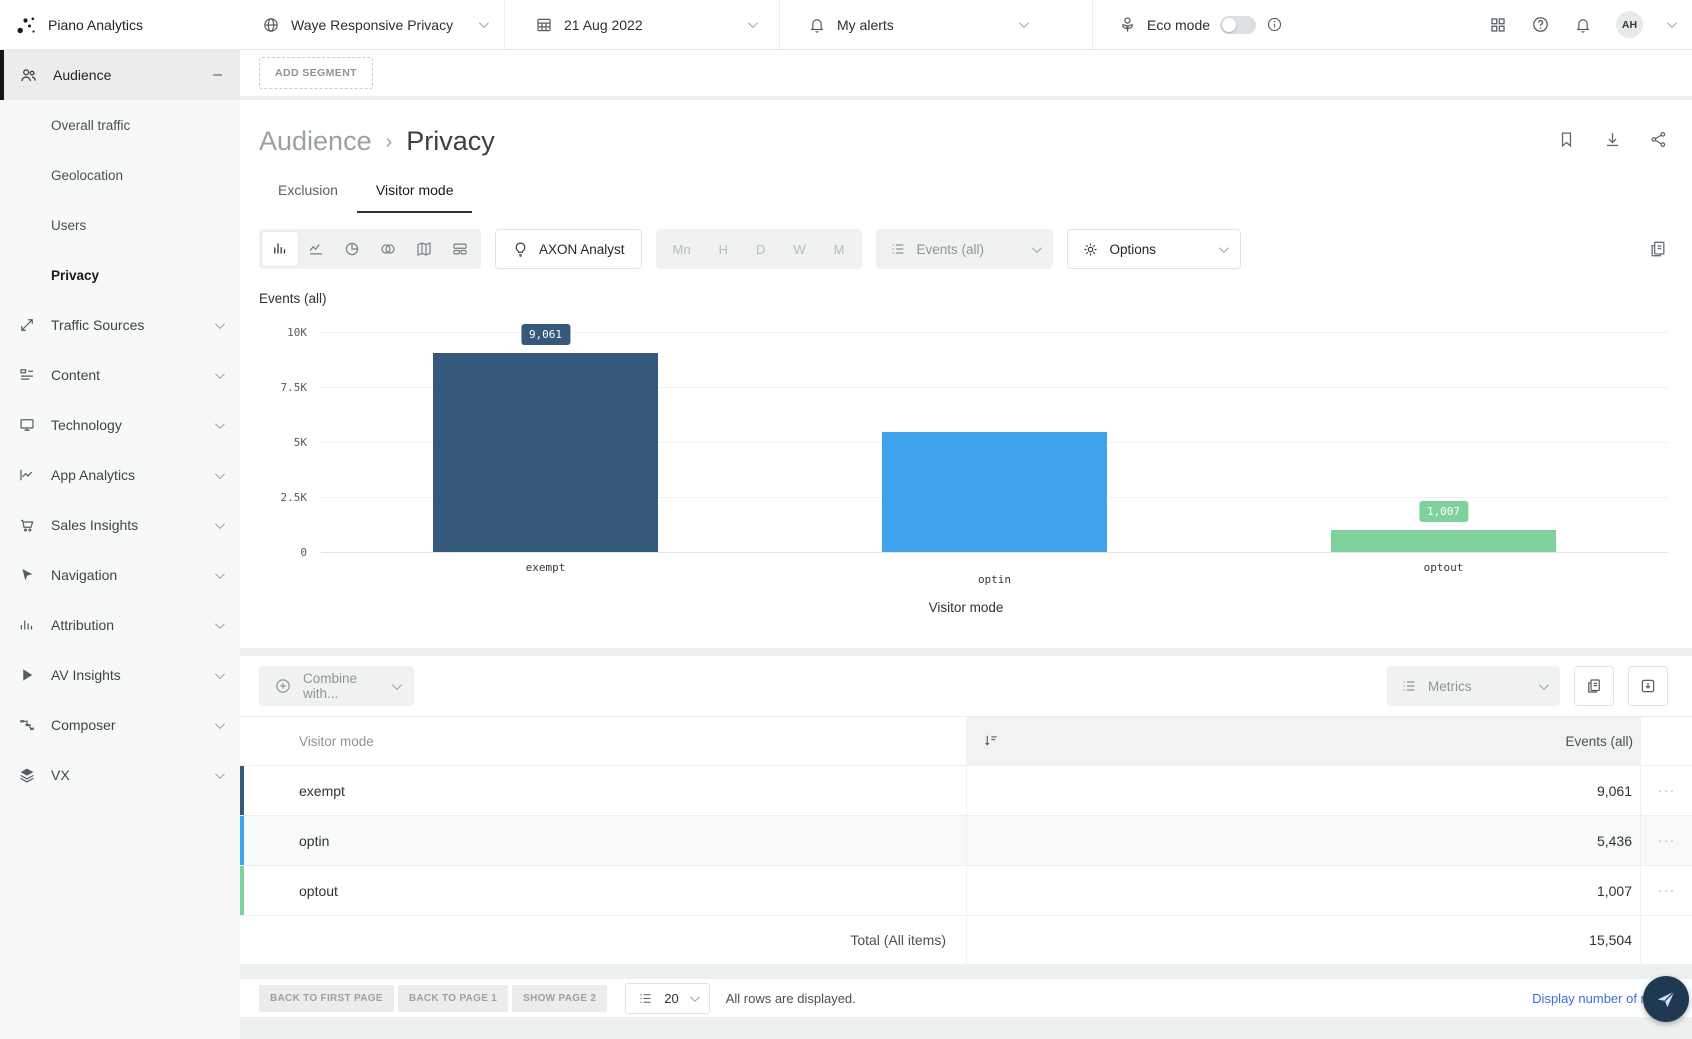 The image size is (1692, 1039). I want to click on events-dropdown: Events (all), so click(964, 249).